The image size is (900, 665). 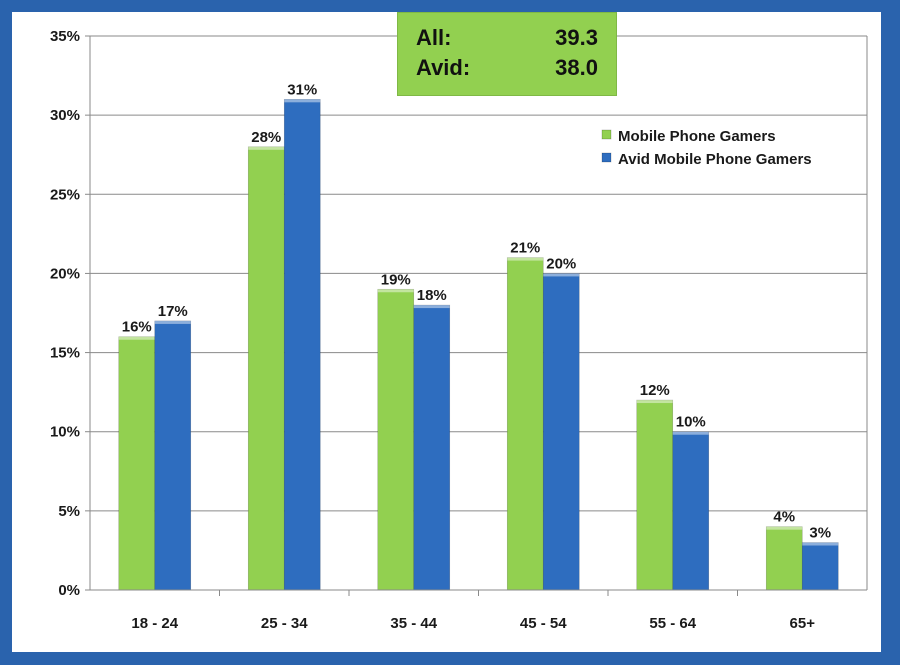 What do you see at coordinates (543, 623) in the screenshot?
I see `x-tick-label: 45 - 54` at bounding box center [543, 623].